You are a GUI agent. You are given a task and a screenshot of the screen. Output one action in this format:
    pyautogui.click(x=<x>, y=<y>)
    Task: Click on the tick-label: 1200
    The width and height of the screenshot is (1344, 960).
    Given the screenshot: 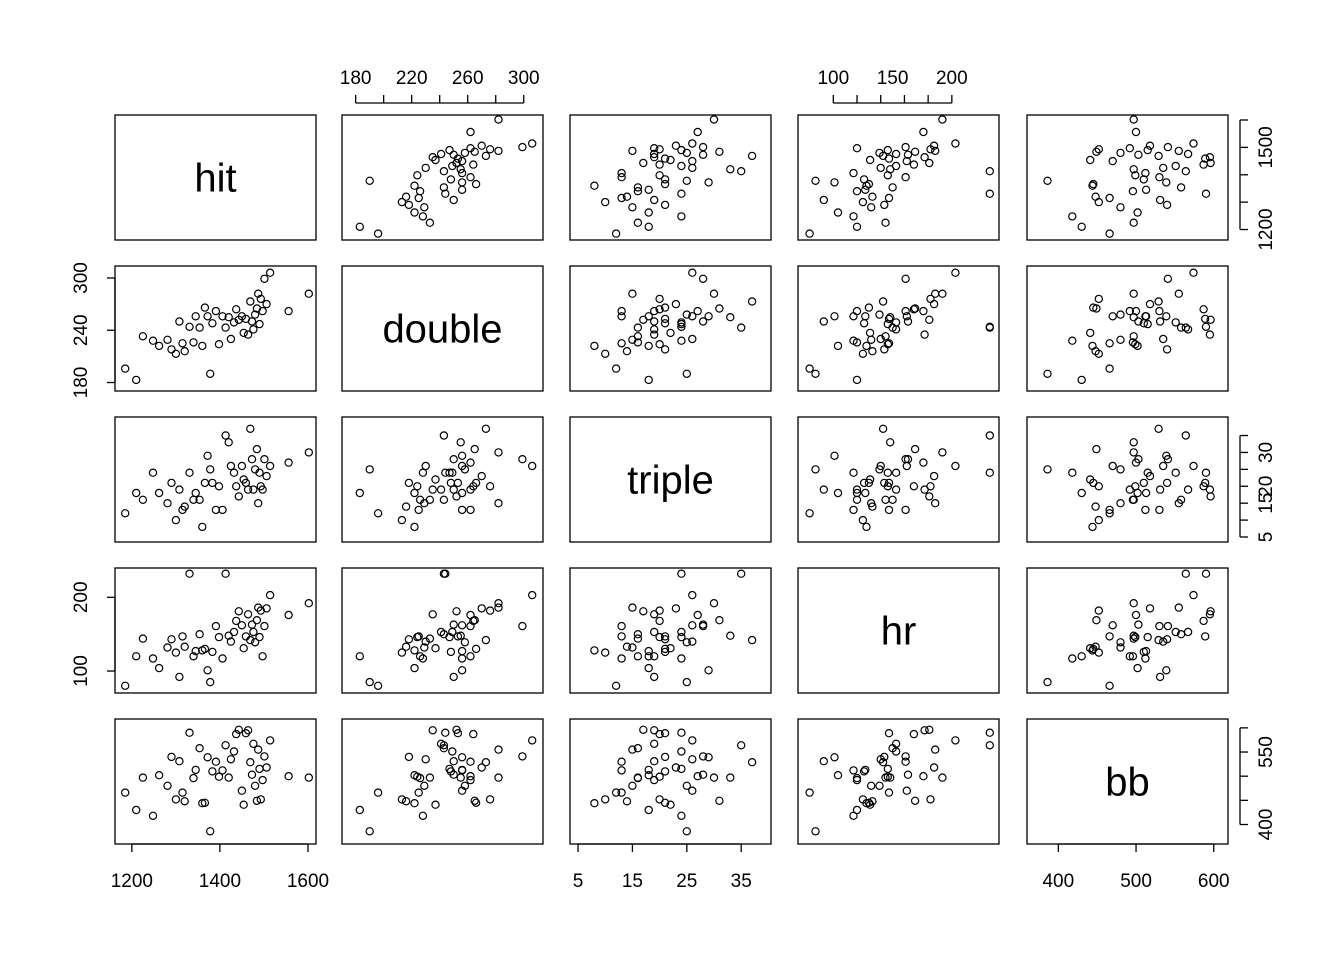 What is the action you would take?
    pyautogui.click(x=1266, y=229)
    